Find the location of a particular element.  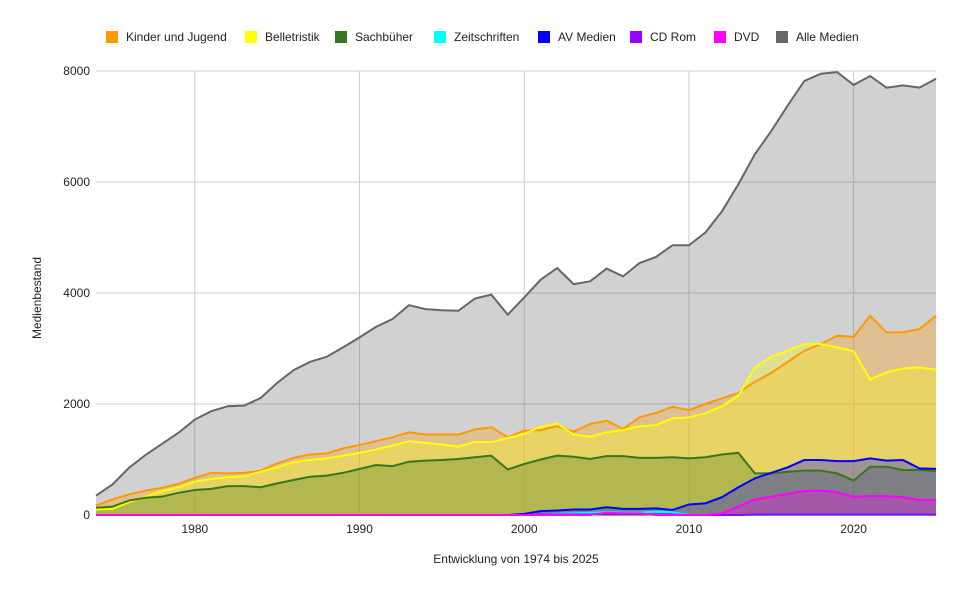

legend-label: Alle Medien is located at coordinates (827, 37).